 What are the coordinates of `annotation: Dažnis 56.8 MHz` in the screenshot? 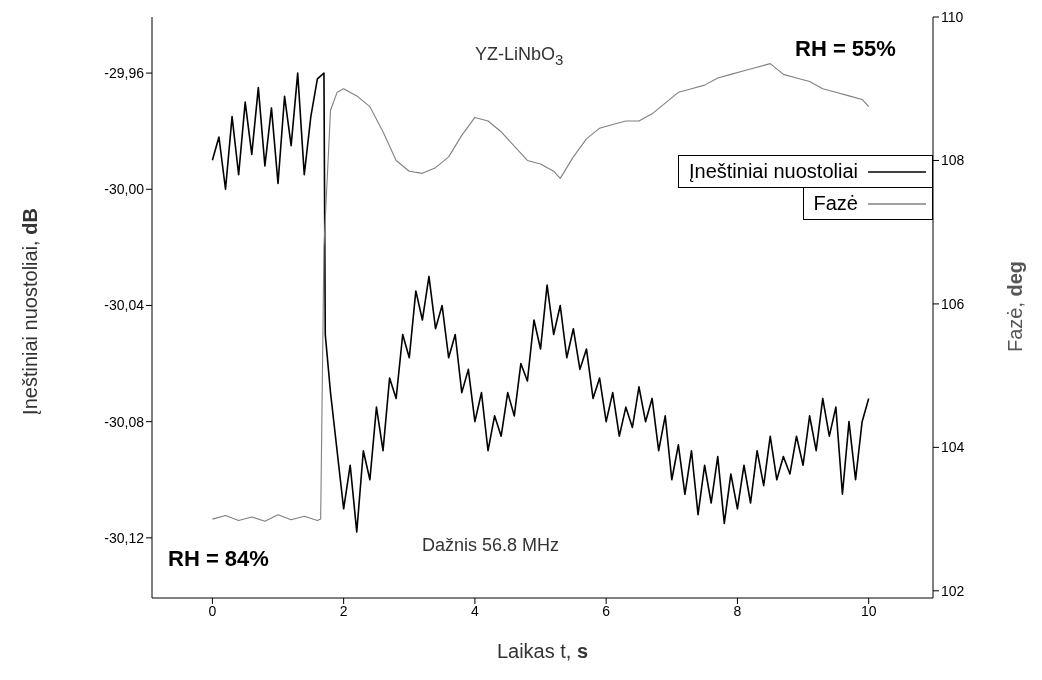 It's located at (491, 545).